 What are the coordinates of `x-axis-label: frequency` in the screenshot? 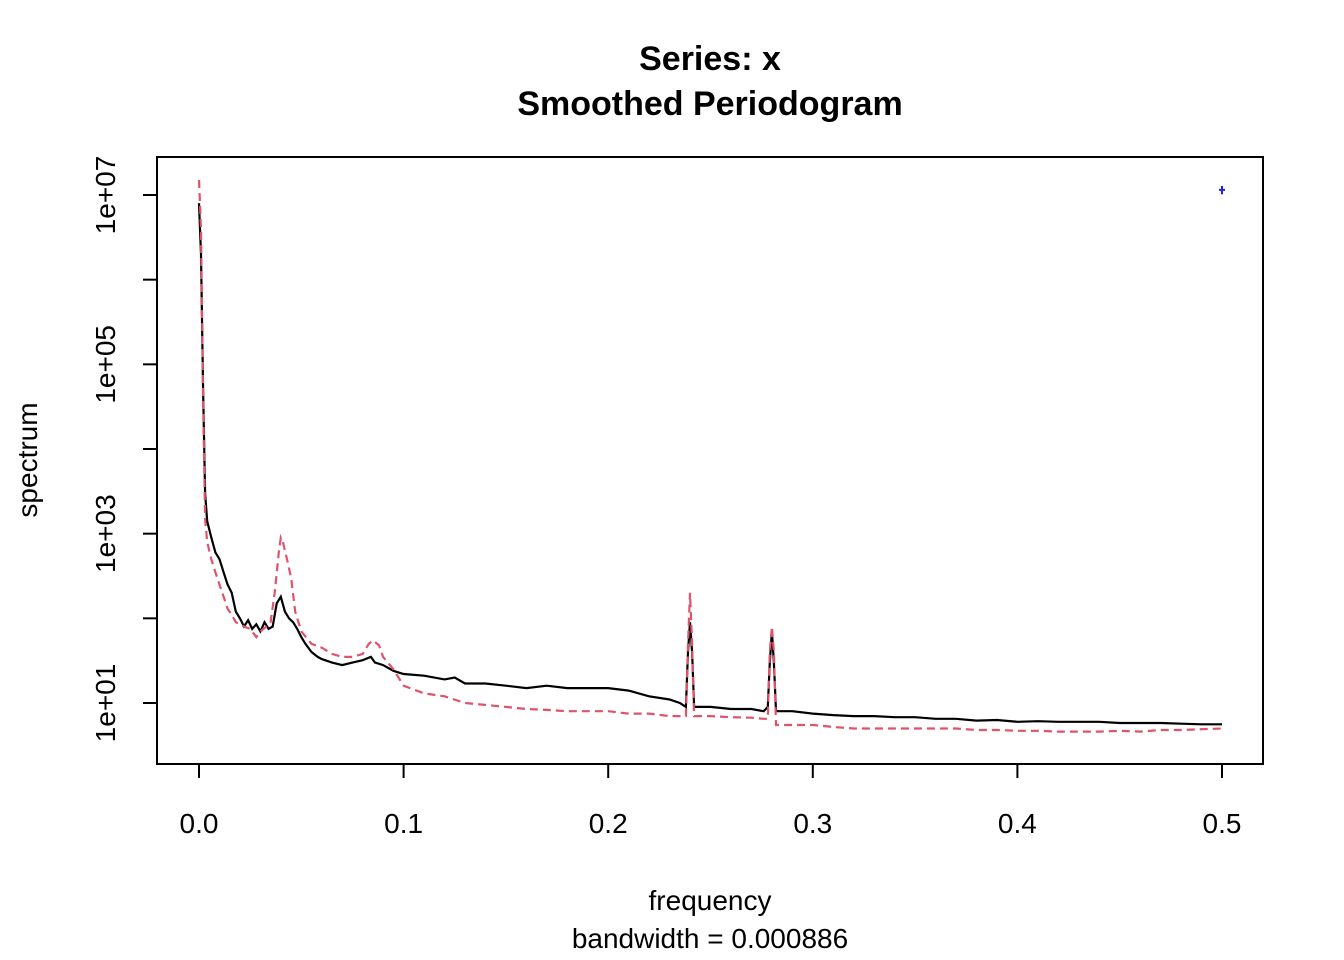 It's located at (710, 900).